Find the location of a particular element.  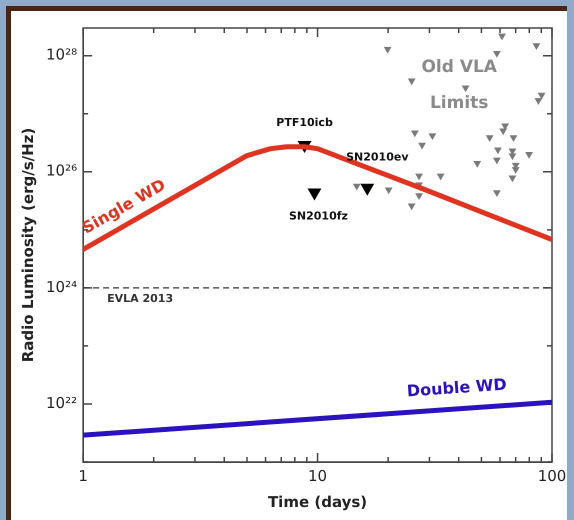

ref-line-label: EVLA 2013 is located at coordinates (140, 299).